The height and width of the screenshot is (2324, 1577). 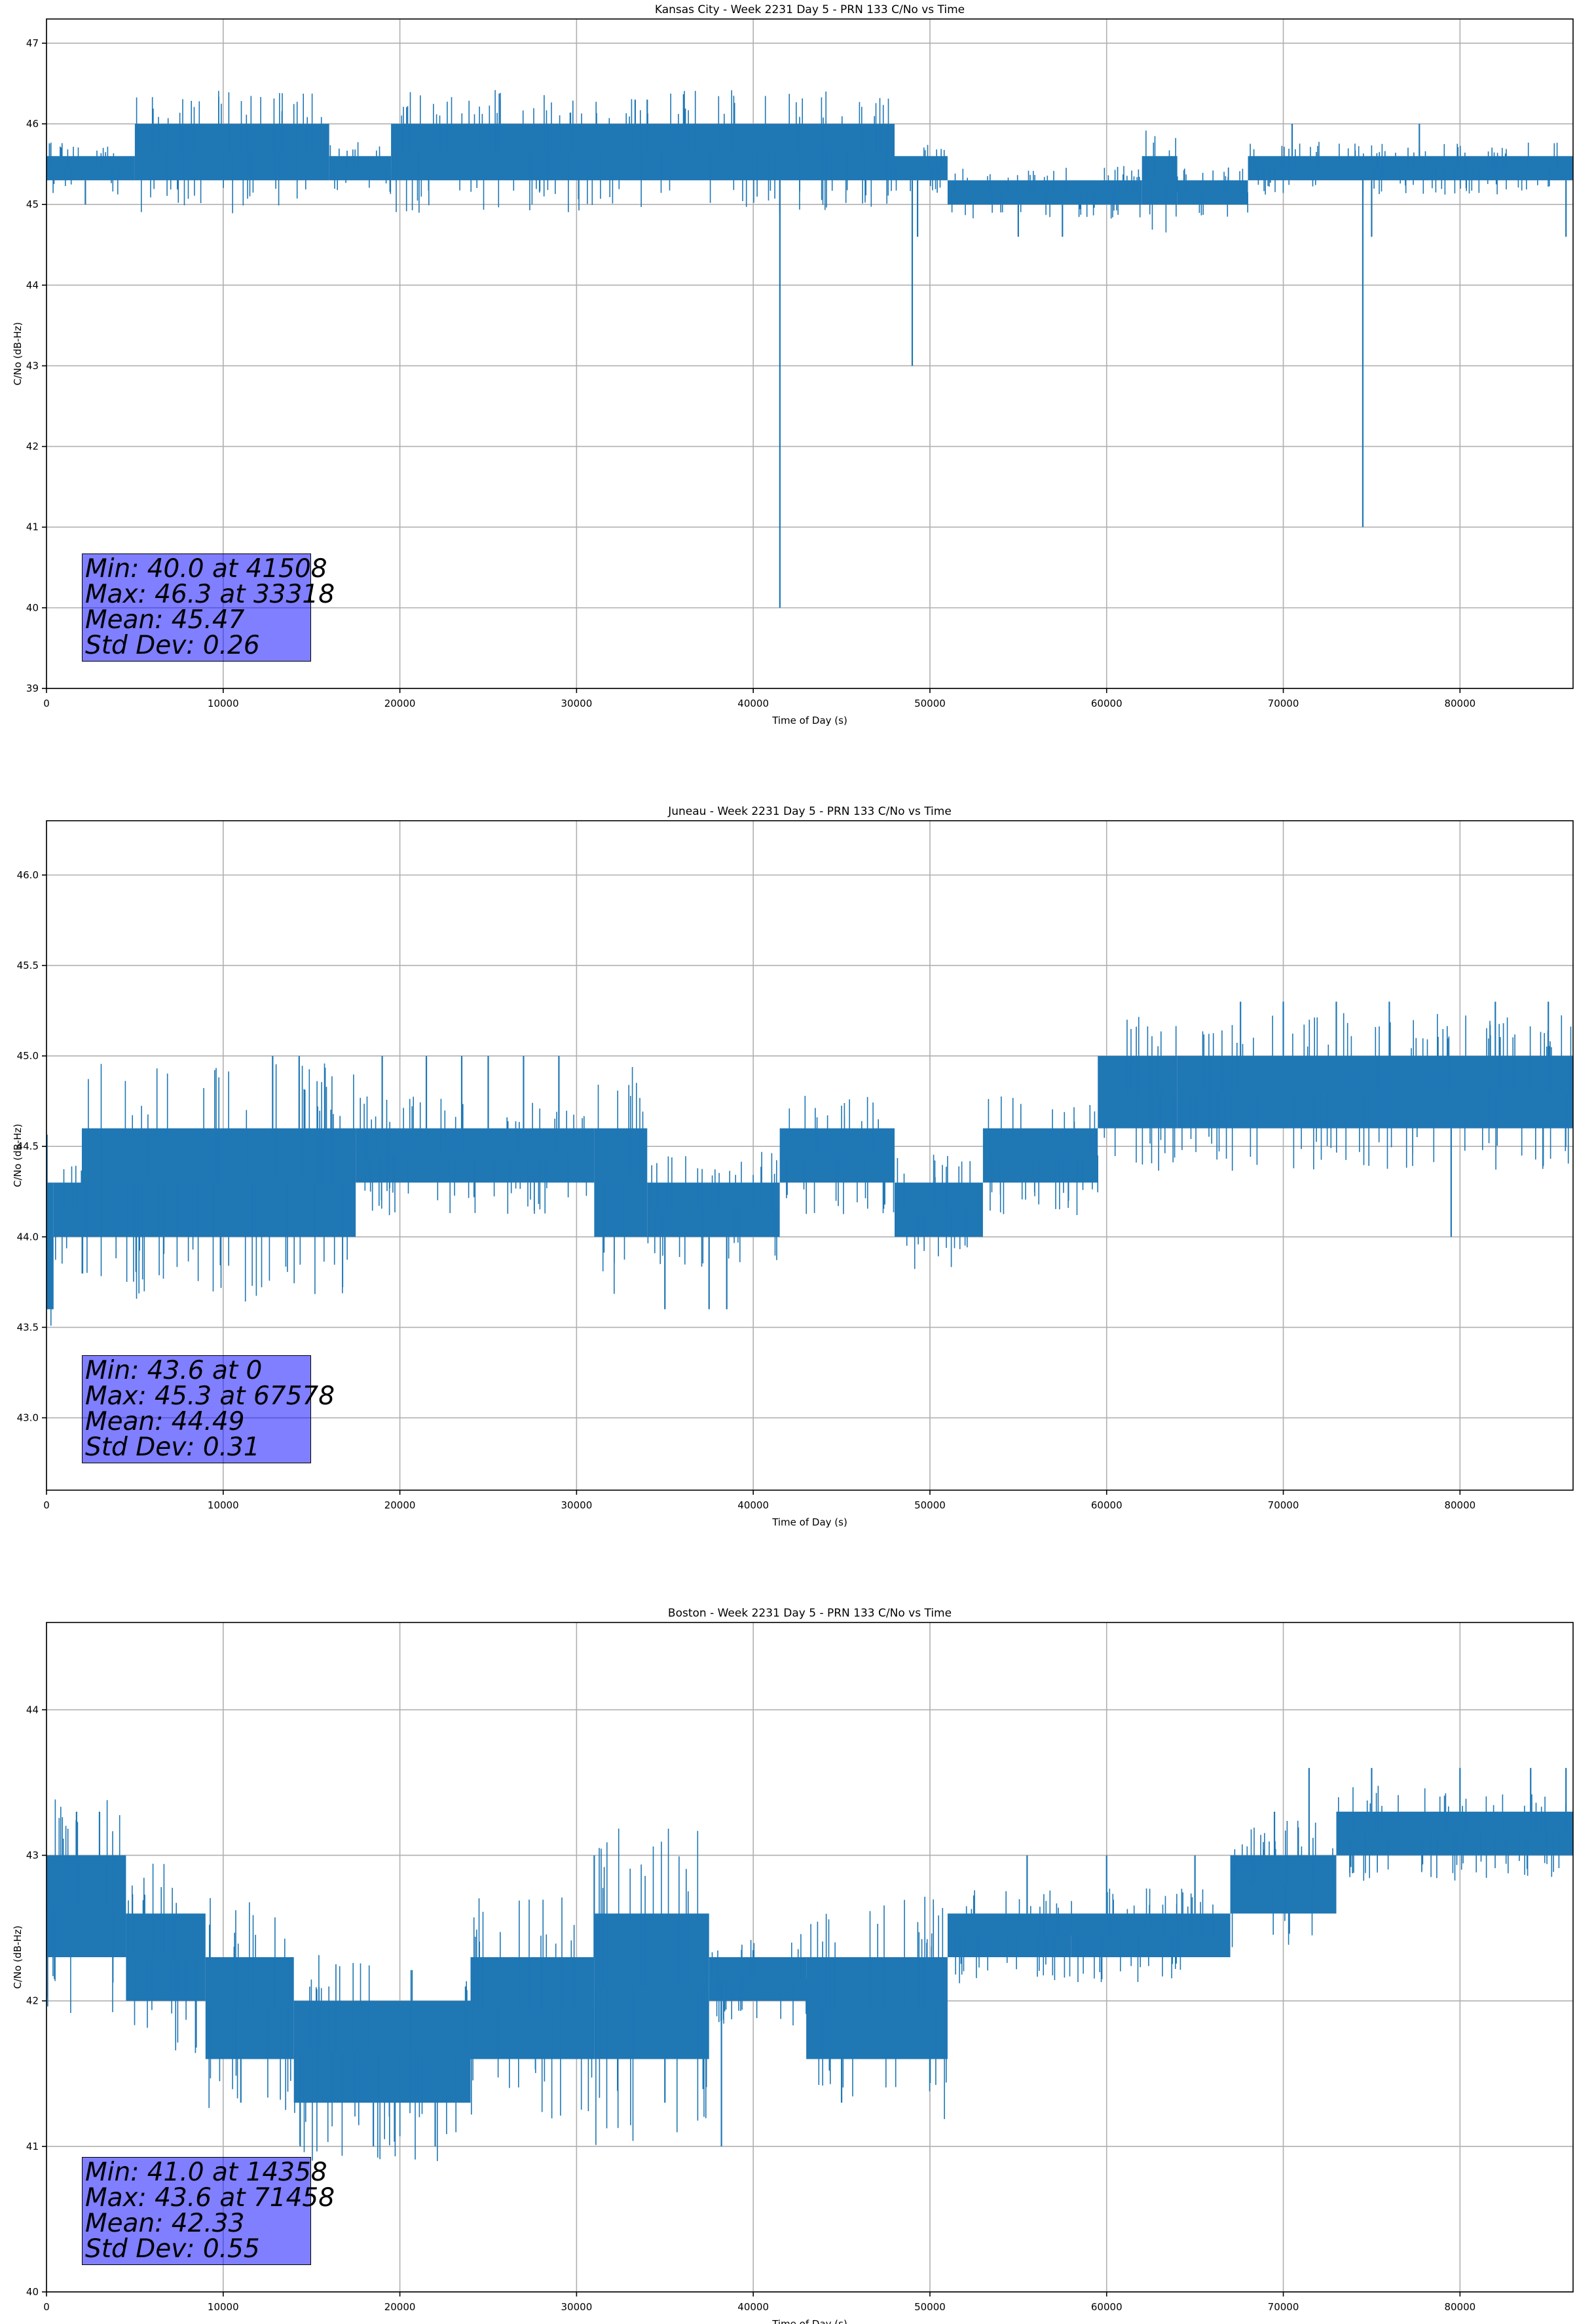 What do you see at coordinates (753, 1505) in the screenshot?
I see `x-tick-label: 40000` at bounding box center [753, 1505].